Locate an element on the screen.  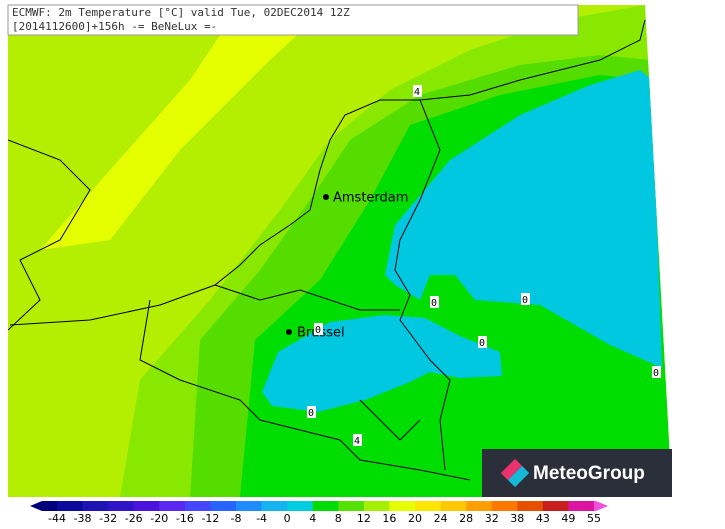
colorbar-label: -12 is located at coordinates (210, 518).